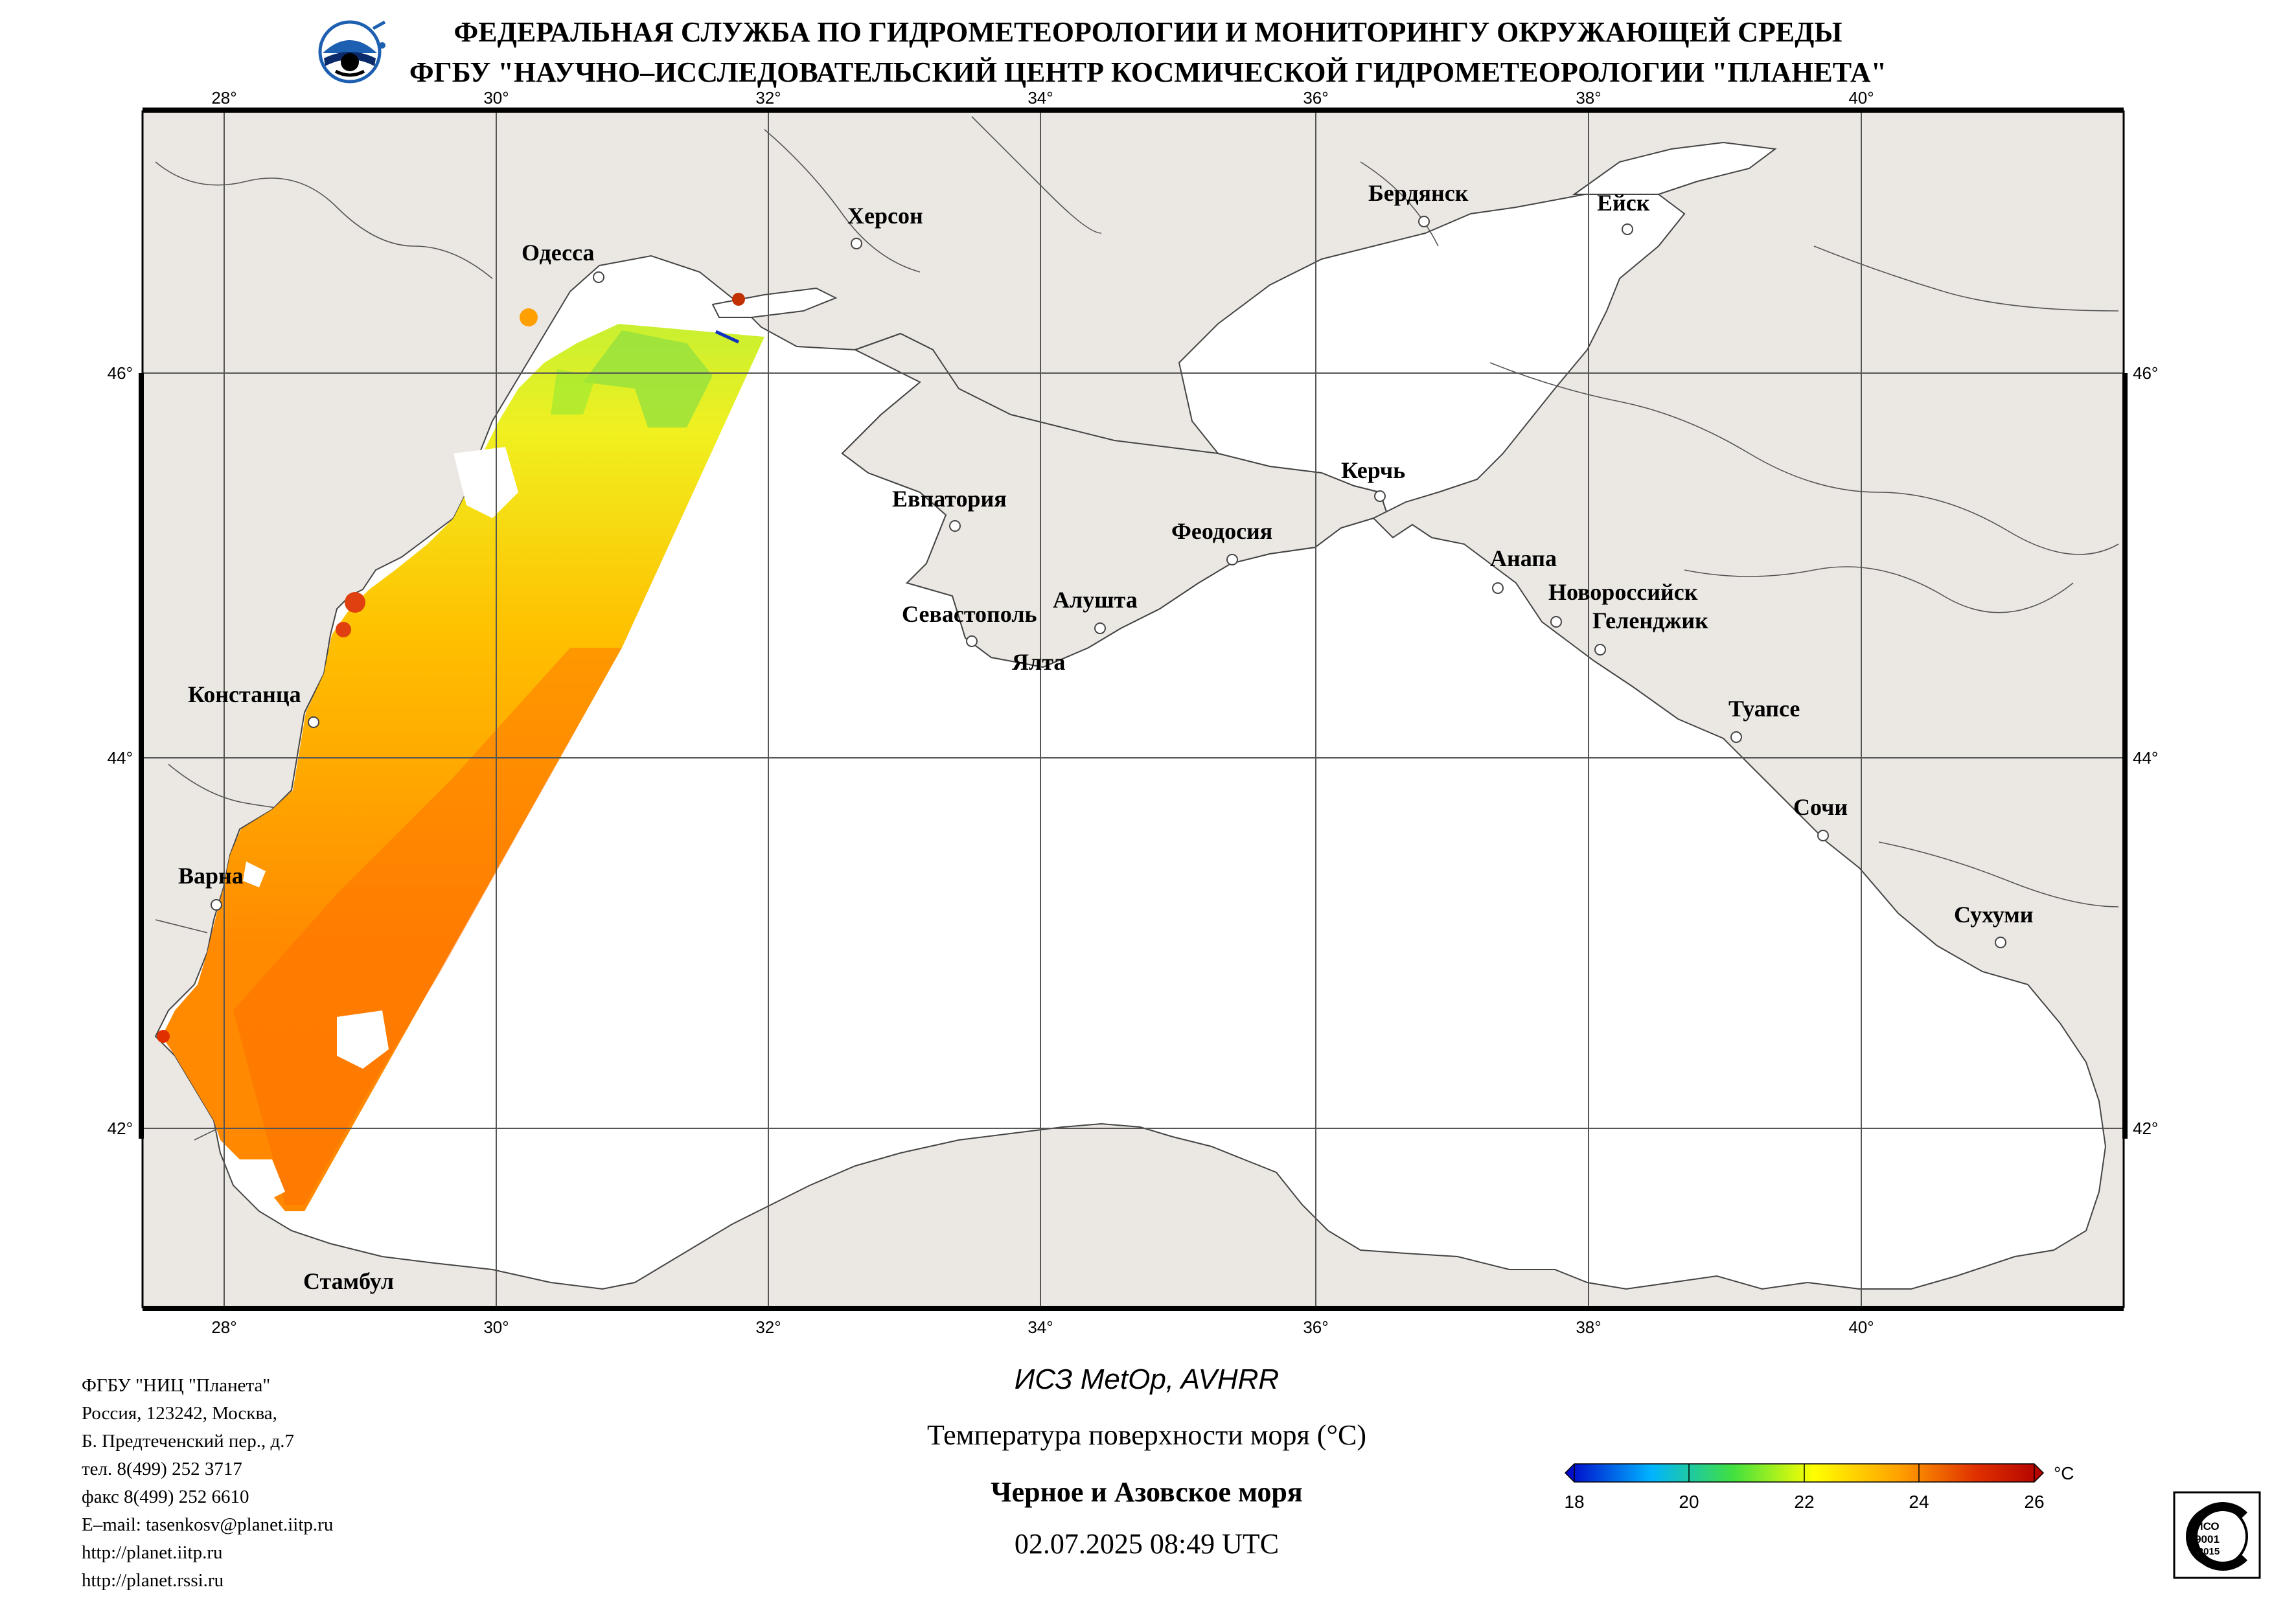  Describe the element at coordinates (162, 1469) in the screenshot. I see `contact-phone: тел. 8(499) 252 3717` at that location.